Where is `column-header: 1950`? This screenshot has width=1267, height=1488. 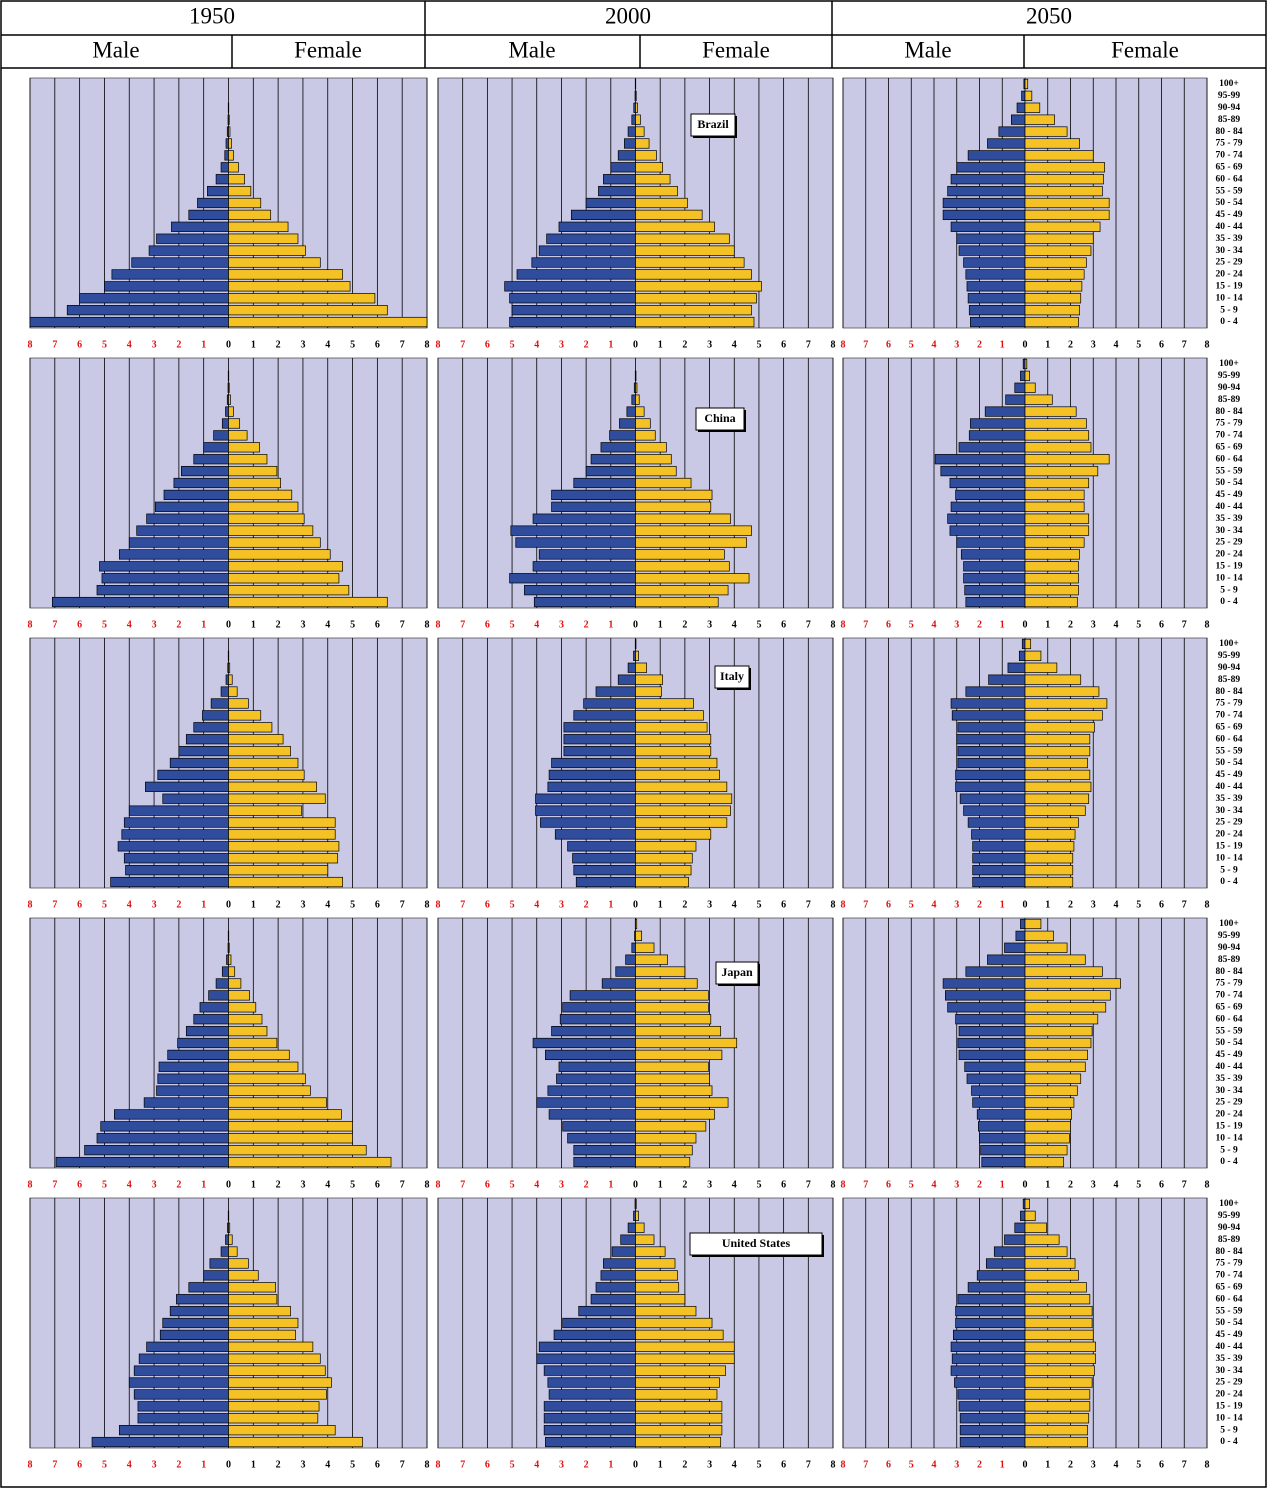 column-header: 1950 is located at coordinates (212, 15).